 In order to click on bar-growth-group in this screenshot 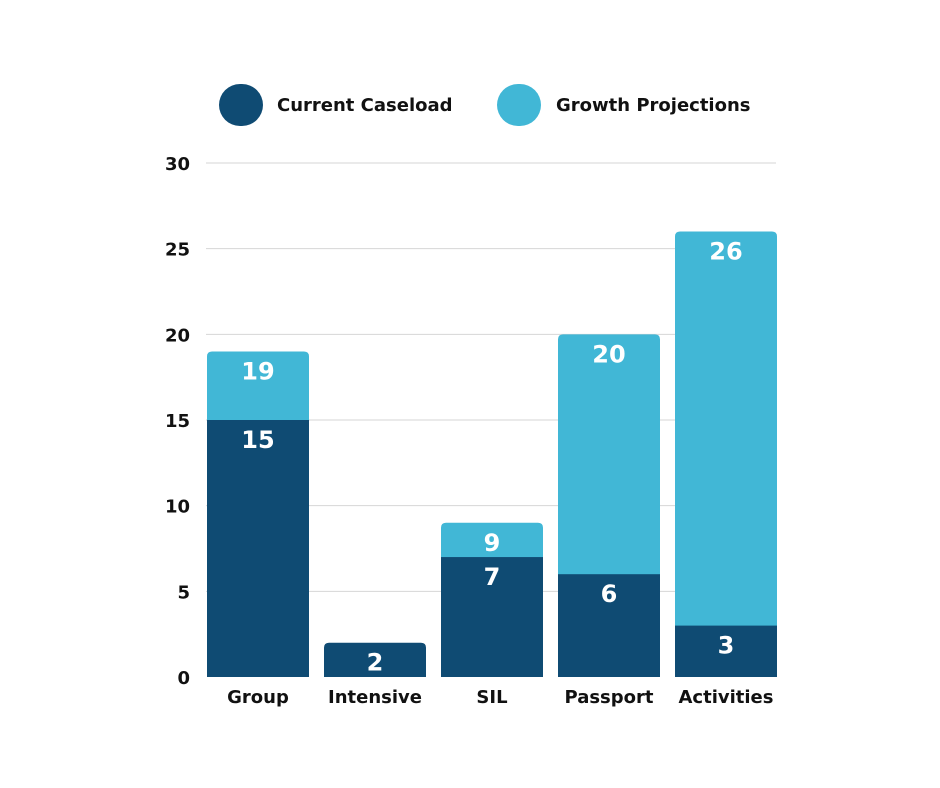, I will do `click(258, 386)`.